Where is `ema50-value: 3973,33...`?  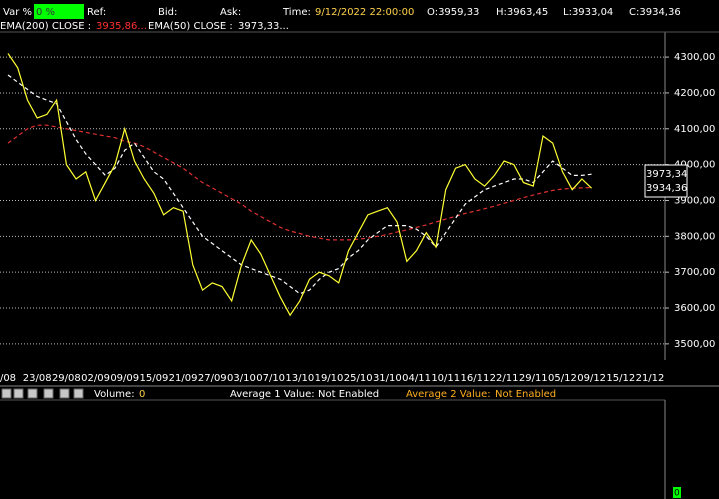
ema50-value: 3973,33... is located at coordinates (263, 26).